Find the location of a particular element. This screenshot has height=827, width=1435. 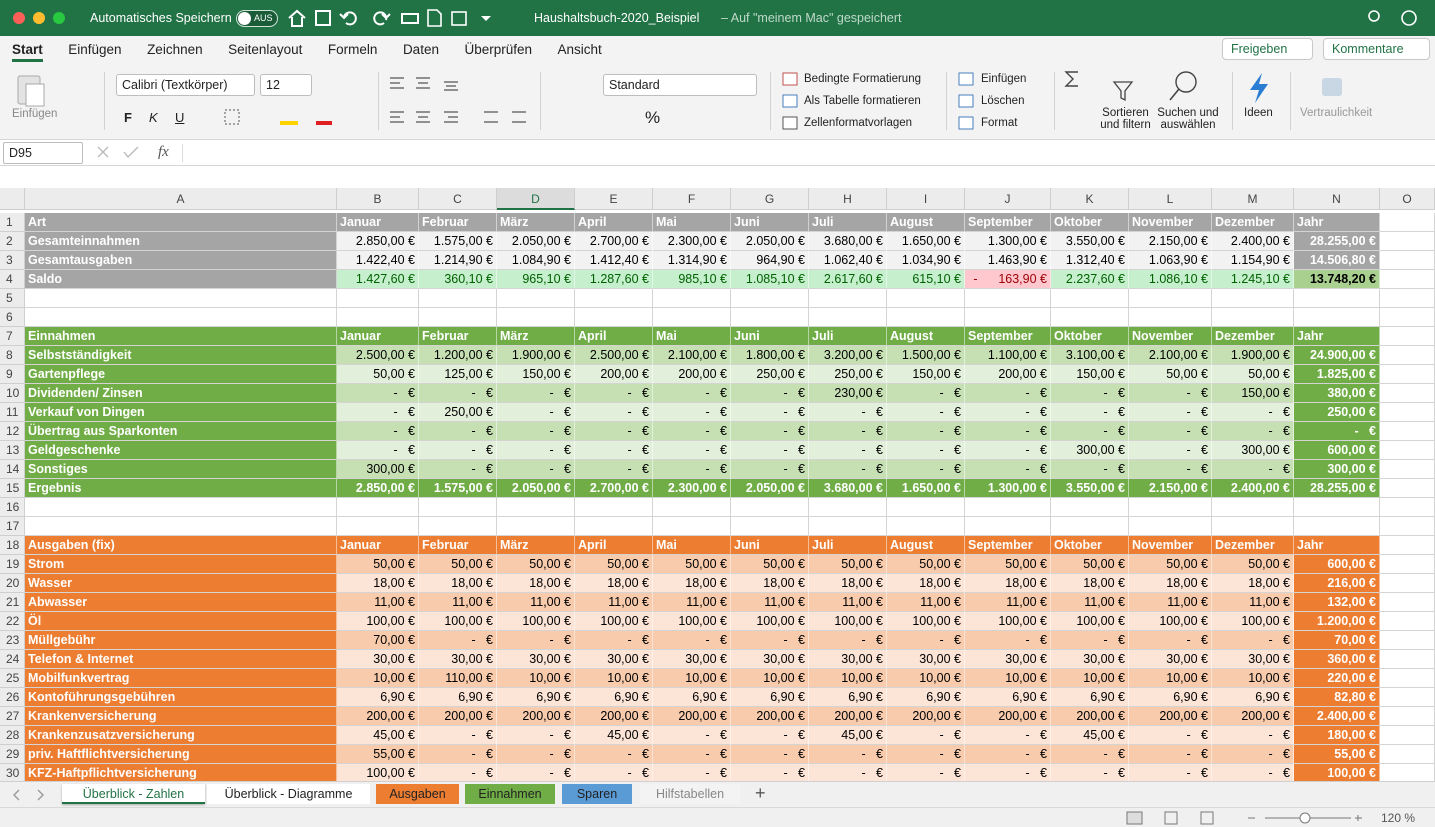

cell: 1.575,00 € is located at coordinates (458, 488).